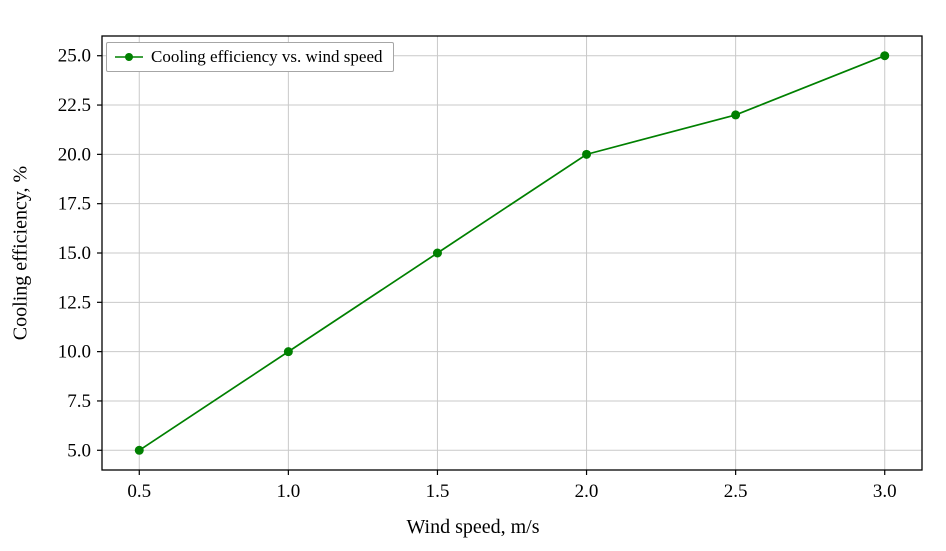  Describe the element at coordinates (885, 491) in the screenshot. I see `svg-text: 3.0` at that location.